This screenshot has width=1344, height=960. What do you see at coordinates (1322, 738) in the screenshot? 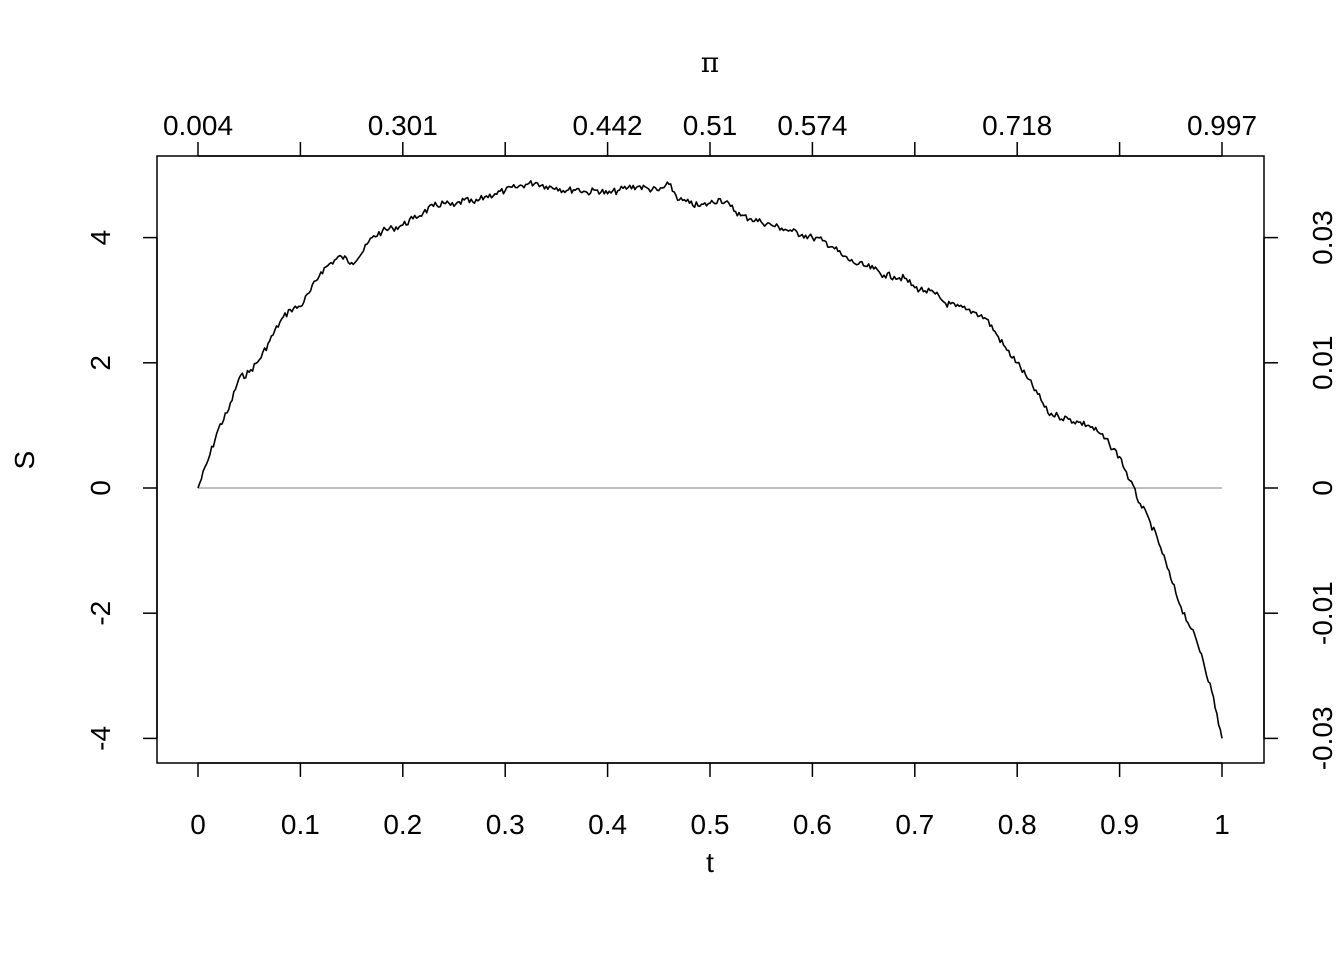
I see `right-tick-label: -0.03` at bounding box center [1322, 738].